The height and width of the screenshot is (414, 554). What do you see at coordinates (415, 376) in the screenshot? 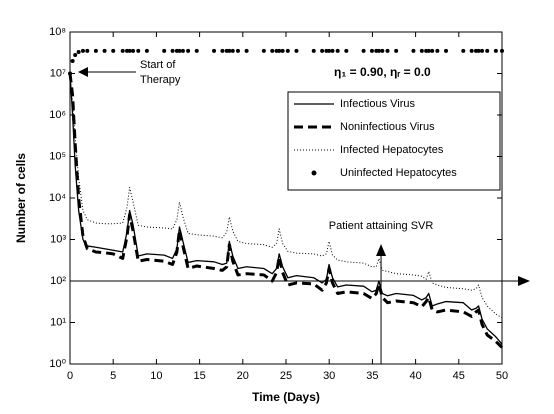
I see `x-tick-label: 40` at bounding box center [415, 376].